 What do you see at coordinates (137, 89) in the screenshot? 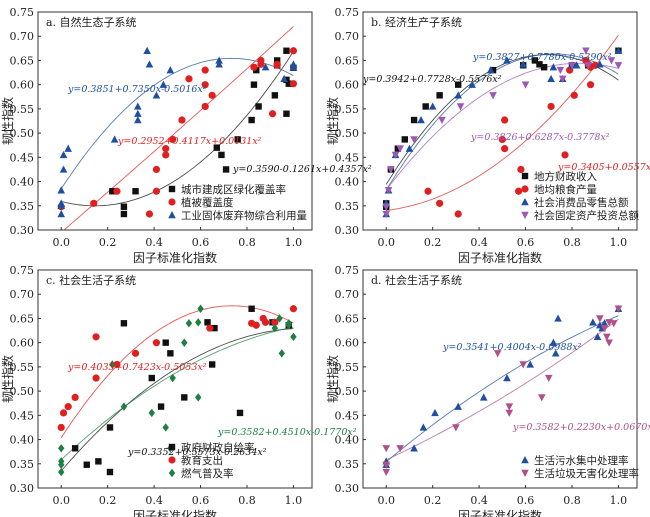
I see `fit-equation: y=0.3851+0.7350x-0.5016x²` at bounding box center [137, 89].